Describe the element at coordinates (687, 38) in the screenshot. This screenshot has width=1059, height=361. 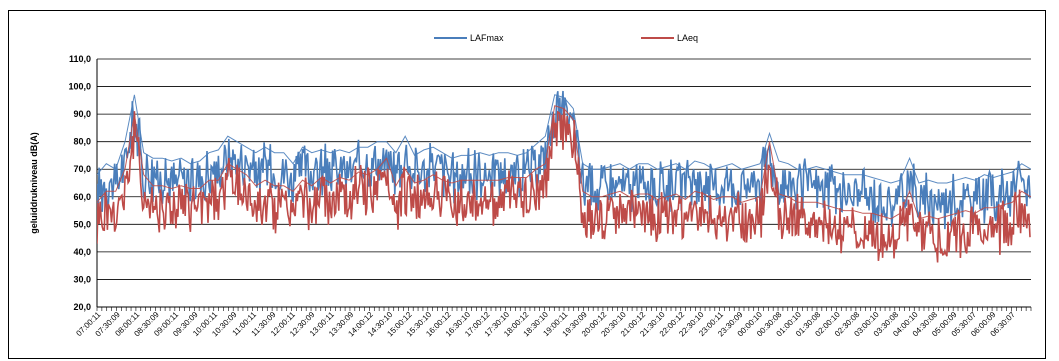
I see `legend-label-laeq: LAeq` at that location.